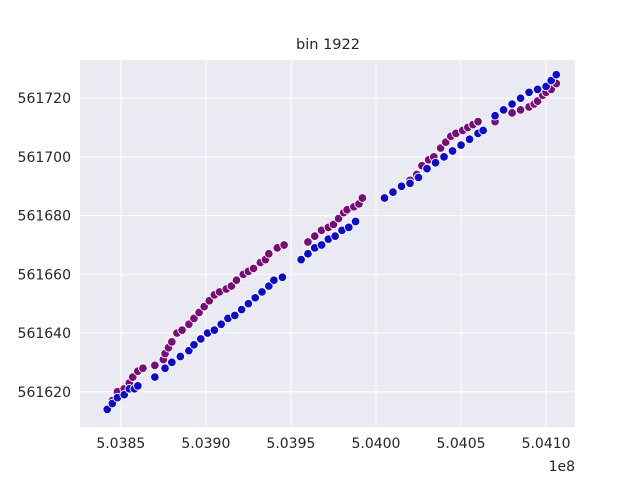 The height and width of the screenshot is (480, 640). What do you see at coordinates (375, 444) in the screenshot?
I see `x-tick-label: 5.0400` at bounding box center [375, 444].